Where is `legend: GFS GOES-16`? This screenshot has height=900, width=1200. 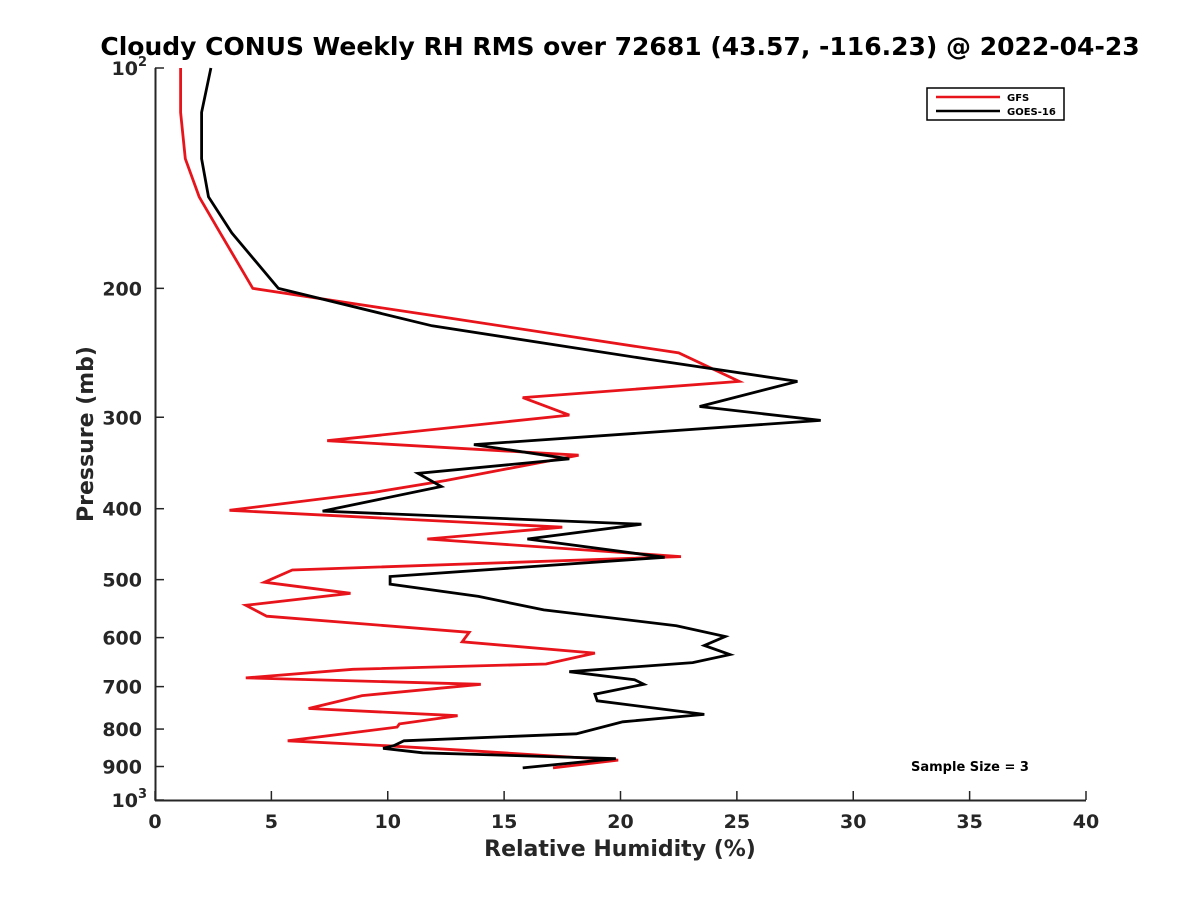
legend: GFS GOES-16 is located at coordinates (995, 104).